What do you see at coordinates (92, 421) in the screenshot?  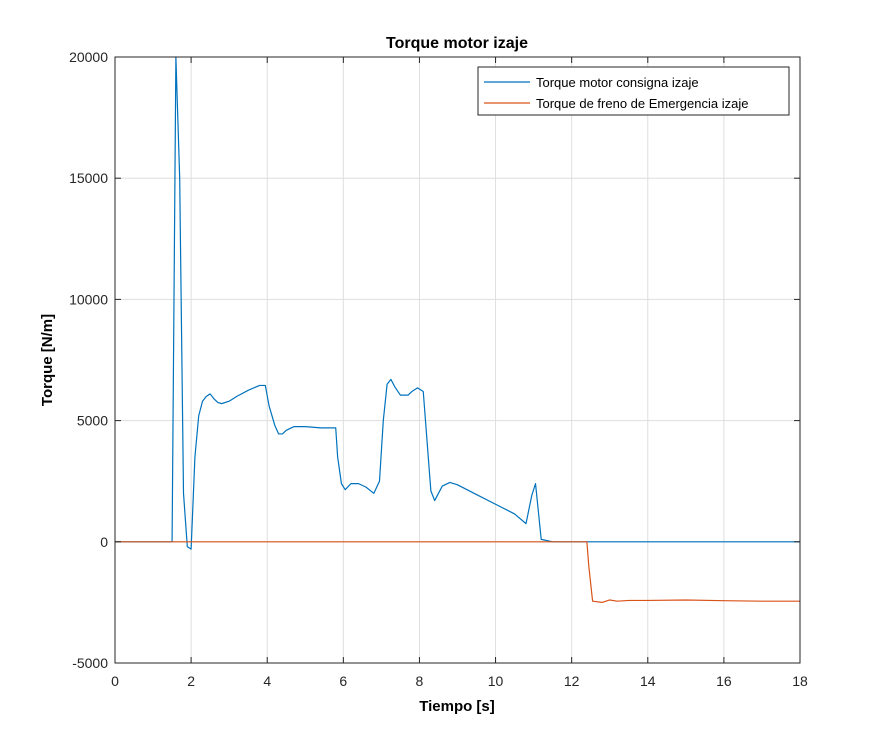 I see `y-tick-label: 5000` at bounding box center [92, 421].